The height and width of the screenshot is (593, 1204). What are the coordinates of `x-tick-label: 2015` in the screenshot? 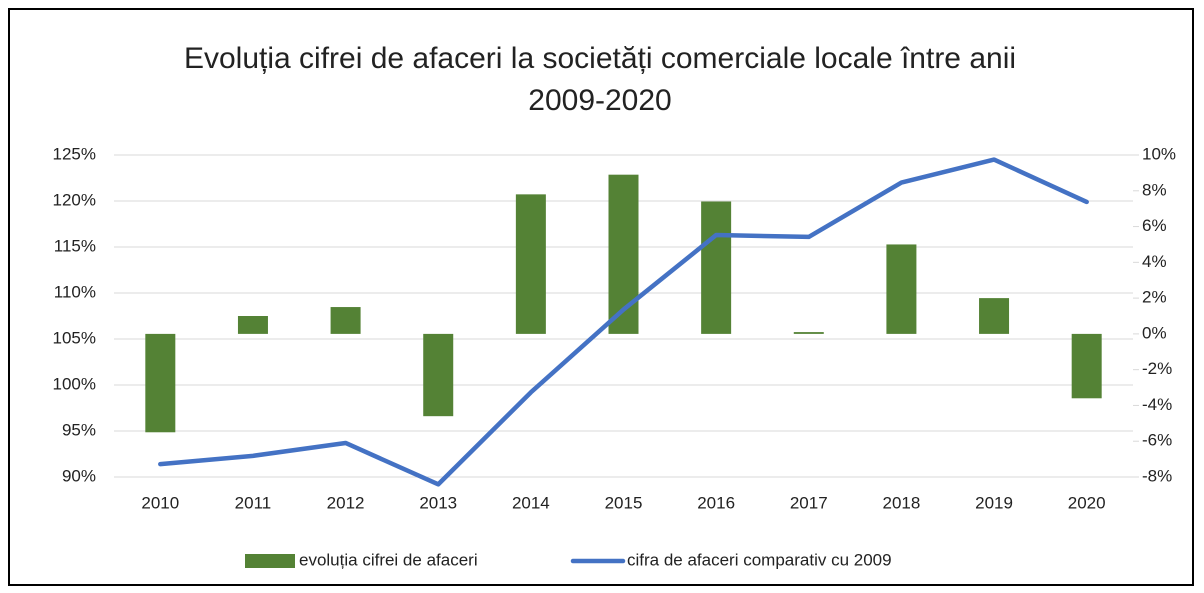 It's located at (624, 502).